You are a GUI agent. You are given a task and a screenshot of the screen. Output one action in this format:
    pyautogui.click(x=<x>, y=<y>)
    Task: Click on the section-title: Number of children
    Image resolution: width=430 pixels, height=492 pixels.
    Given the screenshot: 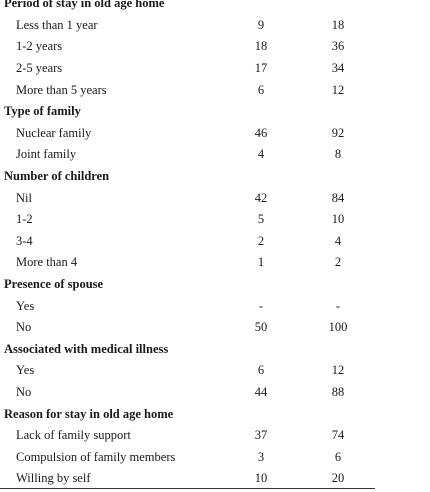 What is the action you would take?
    pyautogui.click(x=57, y=176)
    